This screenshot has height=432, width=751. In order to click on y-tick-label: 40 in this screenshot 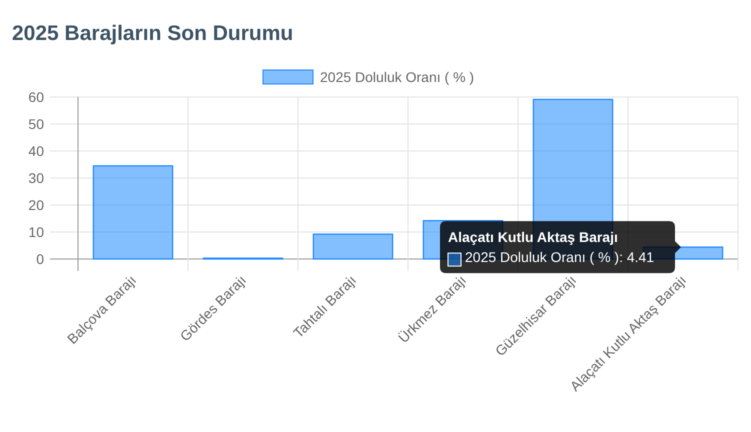, I will do `click(36, 151)`.